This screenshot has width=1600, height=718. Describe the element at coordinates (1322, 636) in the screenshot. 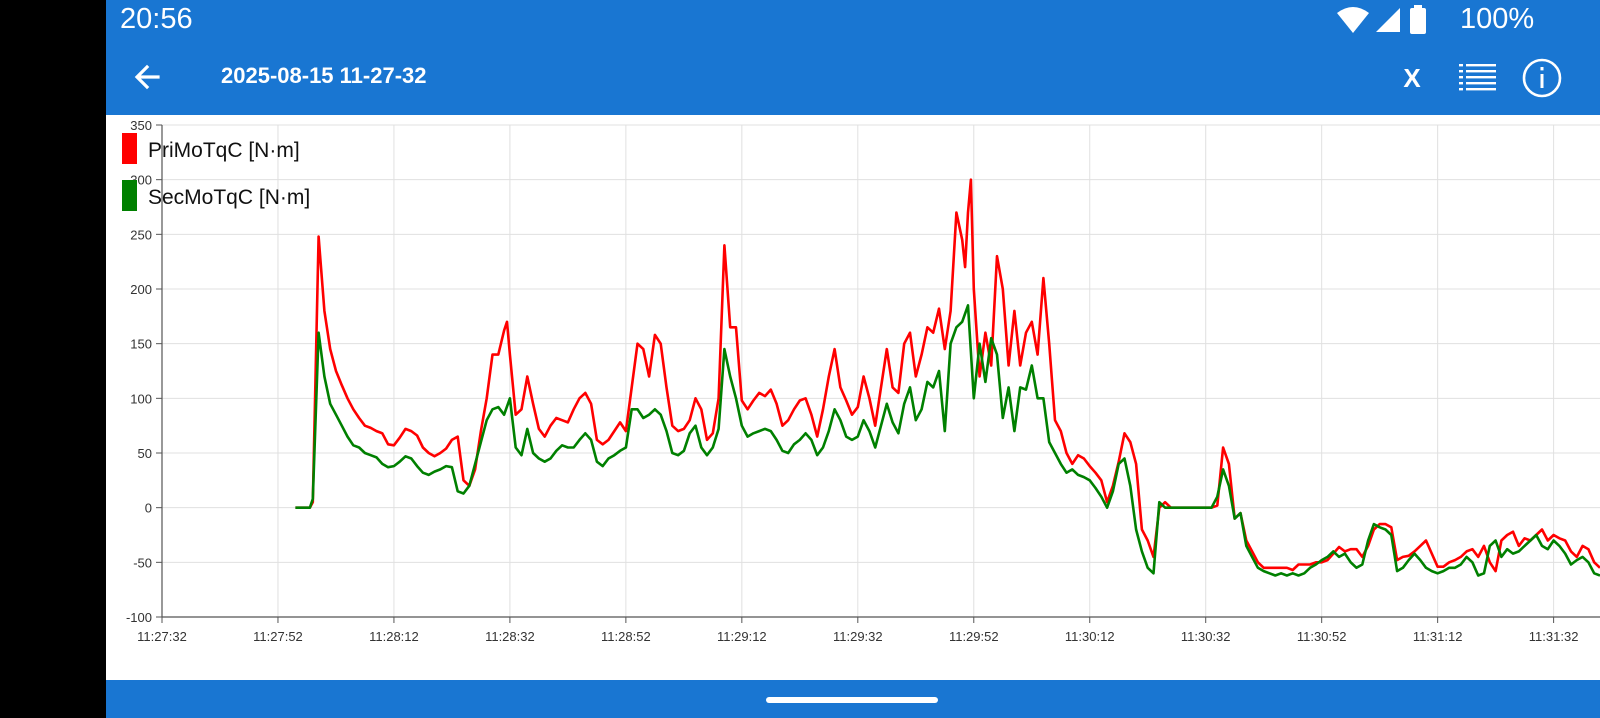

I see `x-tick-label: 11:30:52` at that location.